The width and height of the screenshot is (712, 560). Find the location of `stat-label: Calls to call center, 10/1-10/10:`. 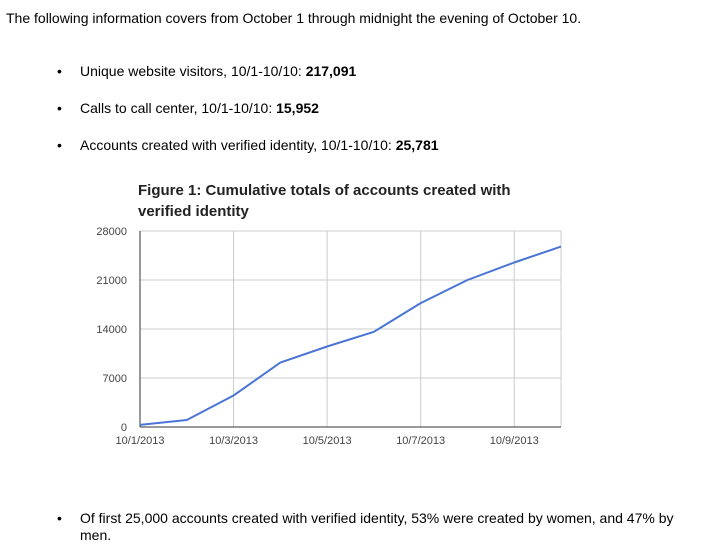

stat-label: Calls to call center, 10/1-10/10: is located at coordinates (178, 108).